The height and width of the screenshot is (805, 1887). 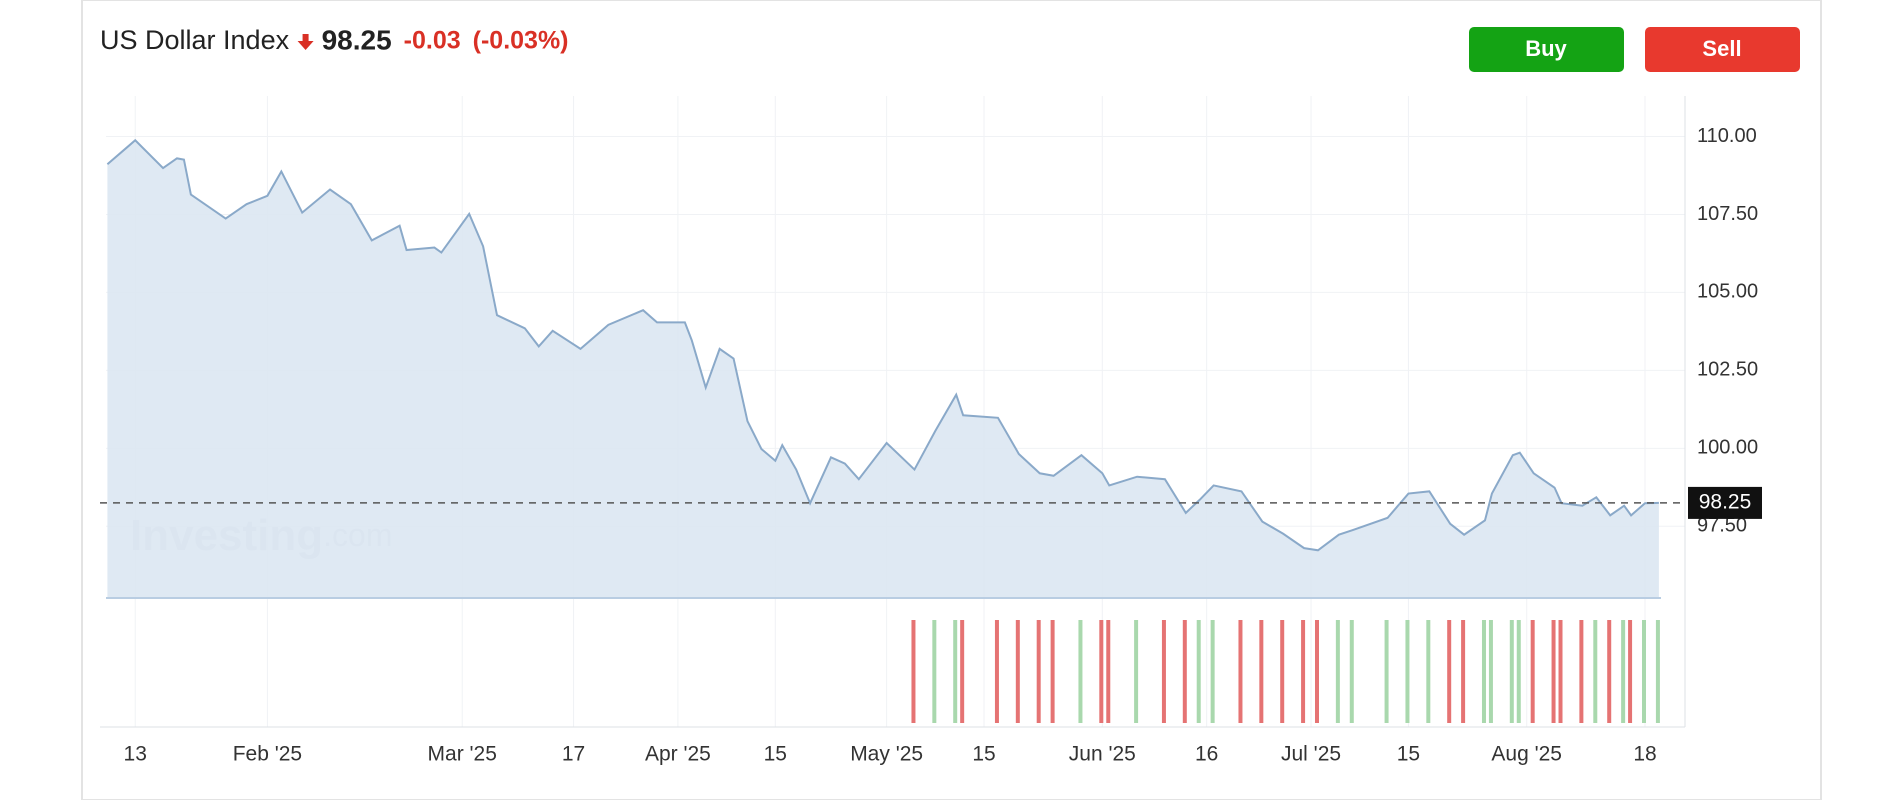 I want to click on down-arrow, so click(x=305, y=42).